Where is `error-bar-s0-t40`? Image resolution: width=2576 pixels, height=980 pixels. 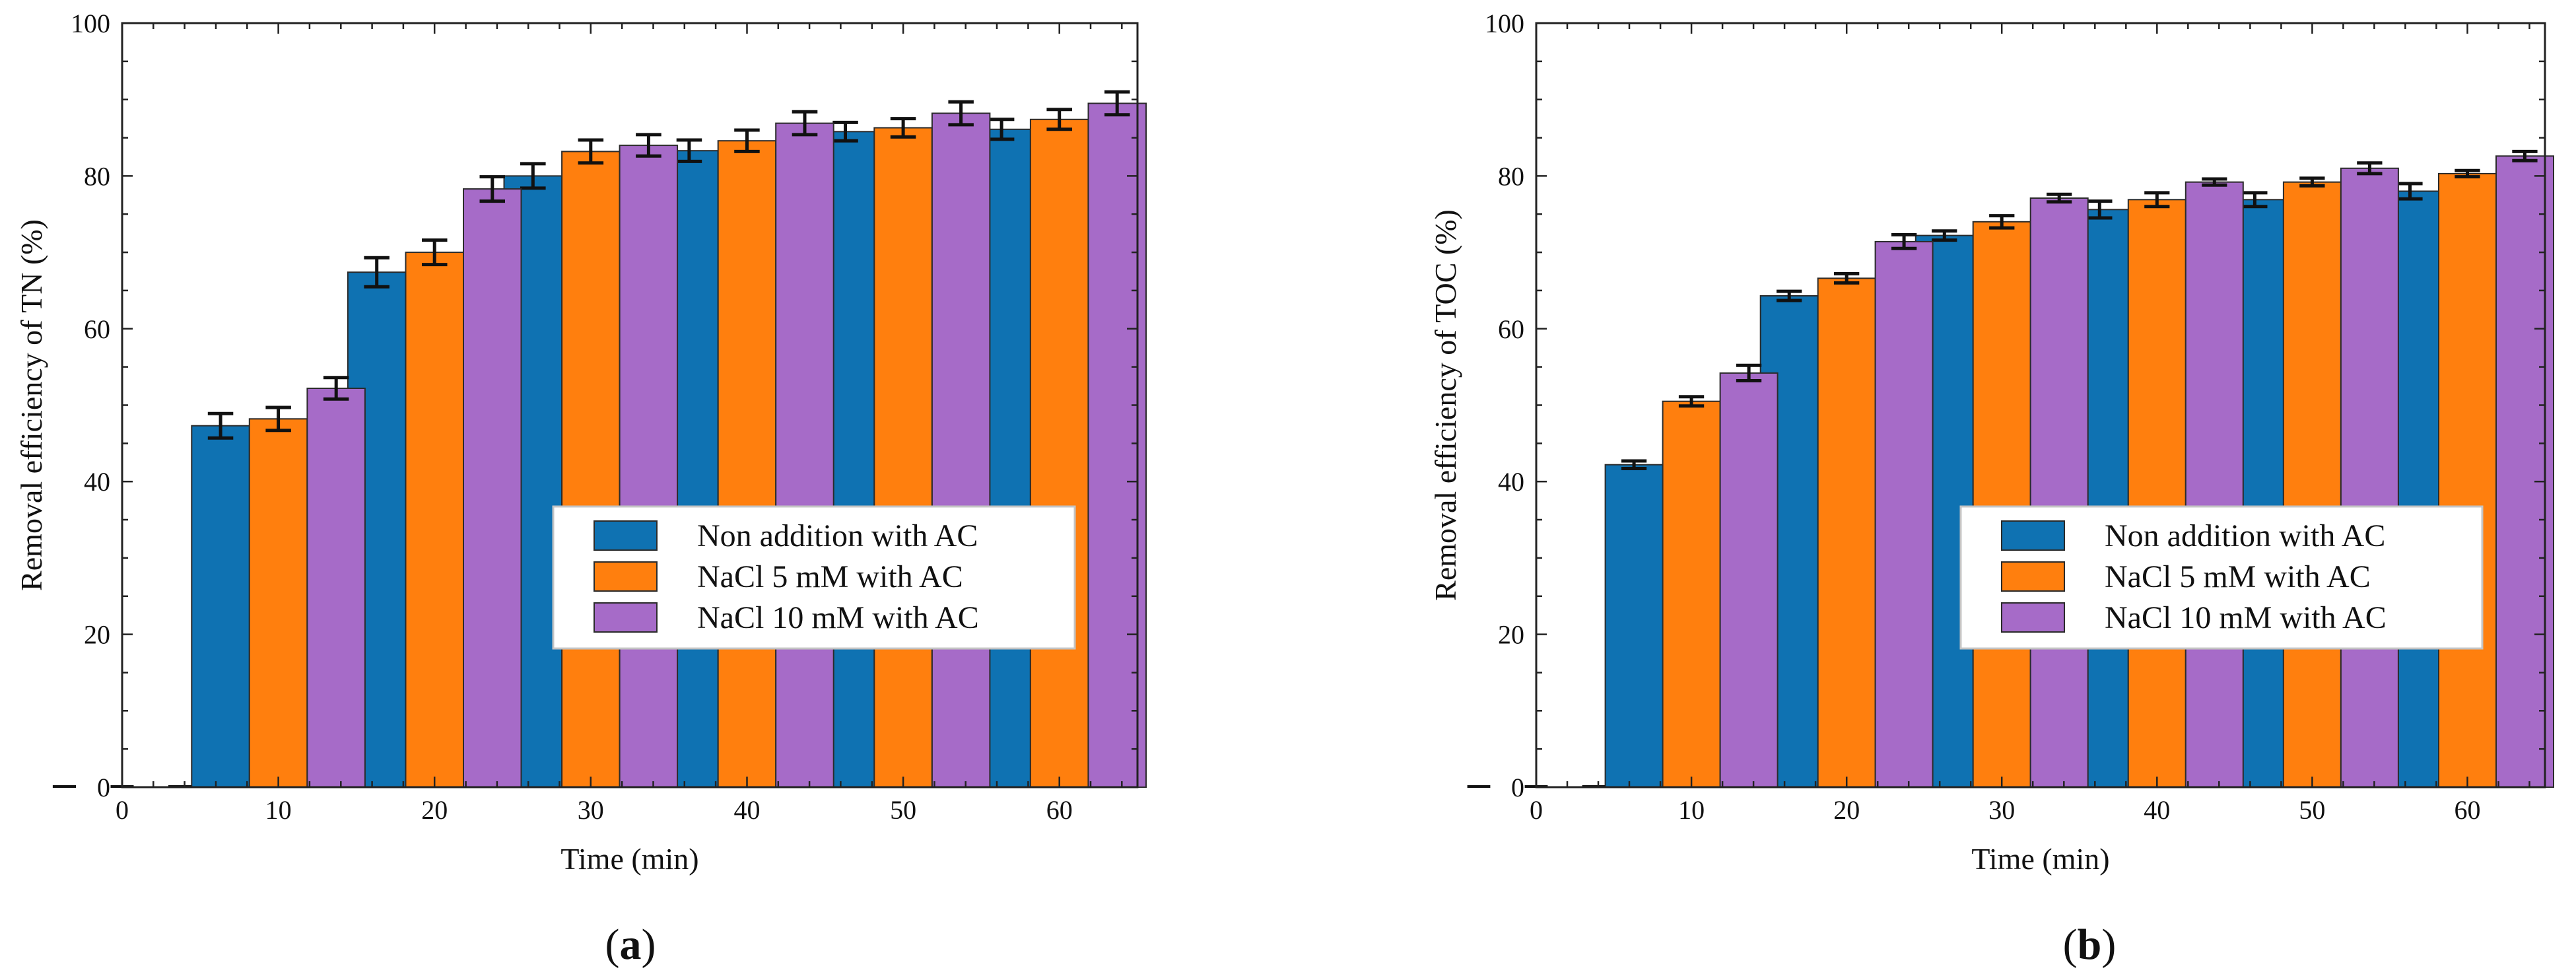 error-bar-s0-t40 is located at coordinates (2100, 209).